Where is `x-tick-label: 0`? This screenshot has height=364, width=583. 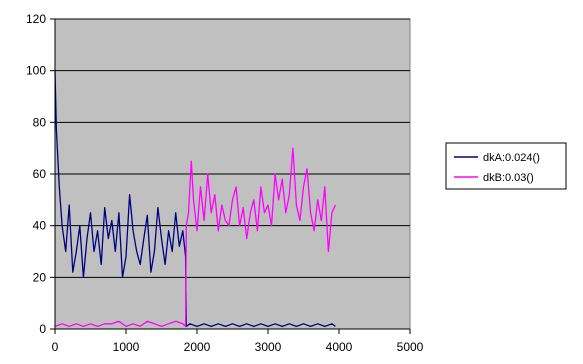 x-tick-label: 0 is located at coordinates (55, 347).